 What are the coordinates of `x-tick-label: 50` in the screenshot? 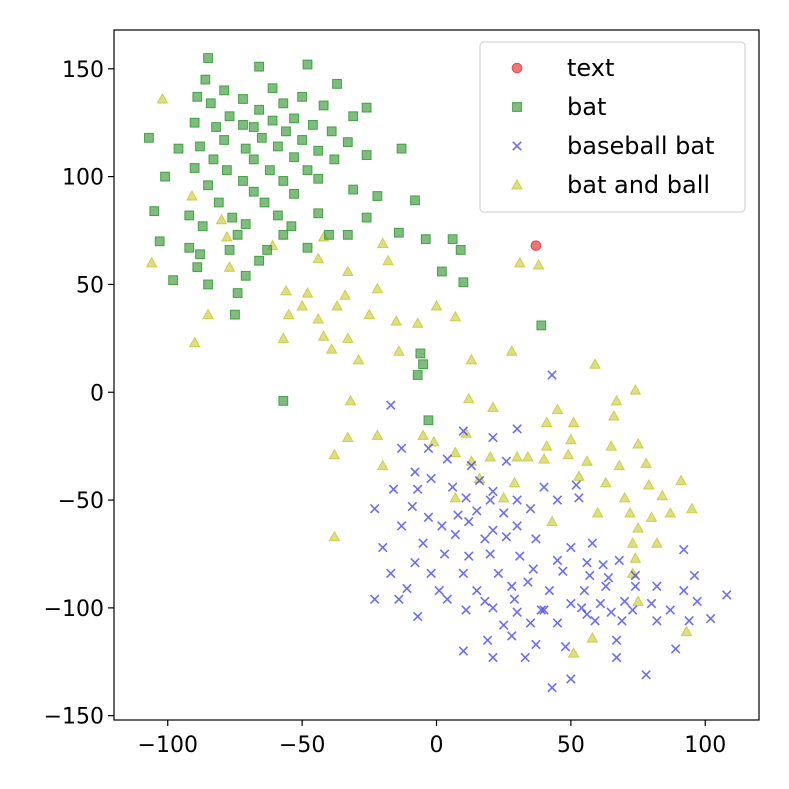 It's located at (571, 745).